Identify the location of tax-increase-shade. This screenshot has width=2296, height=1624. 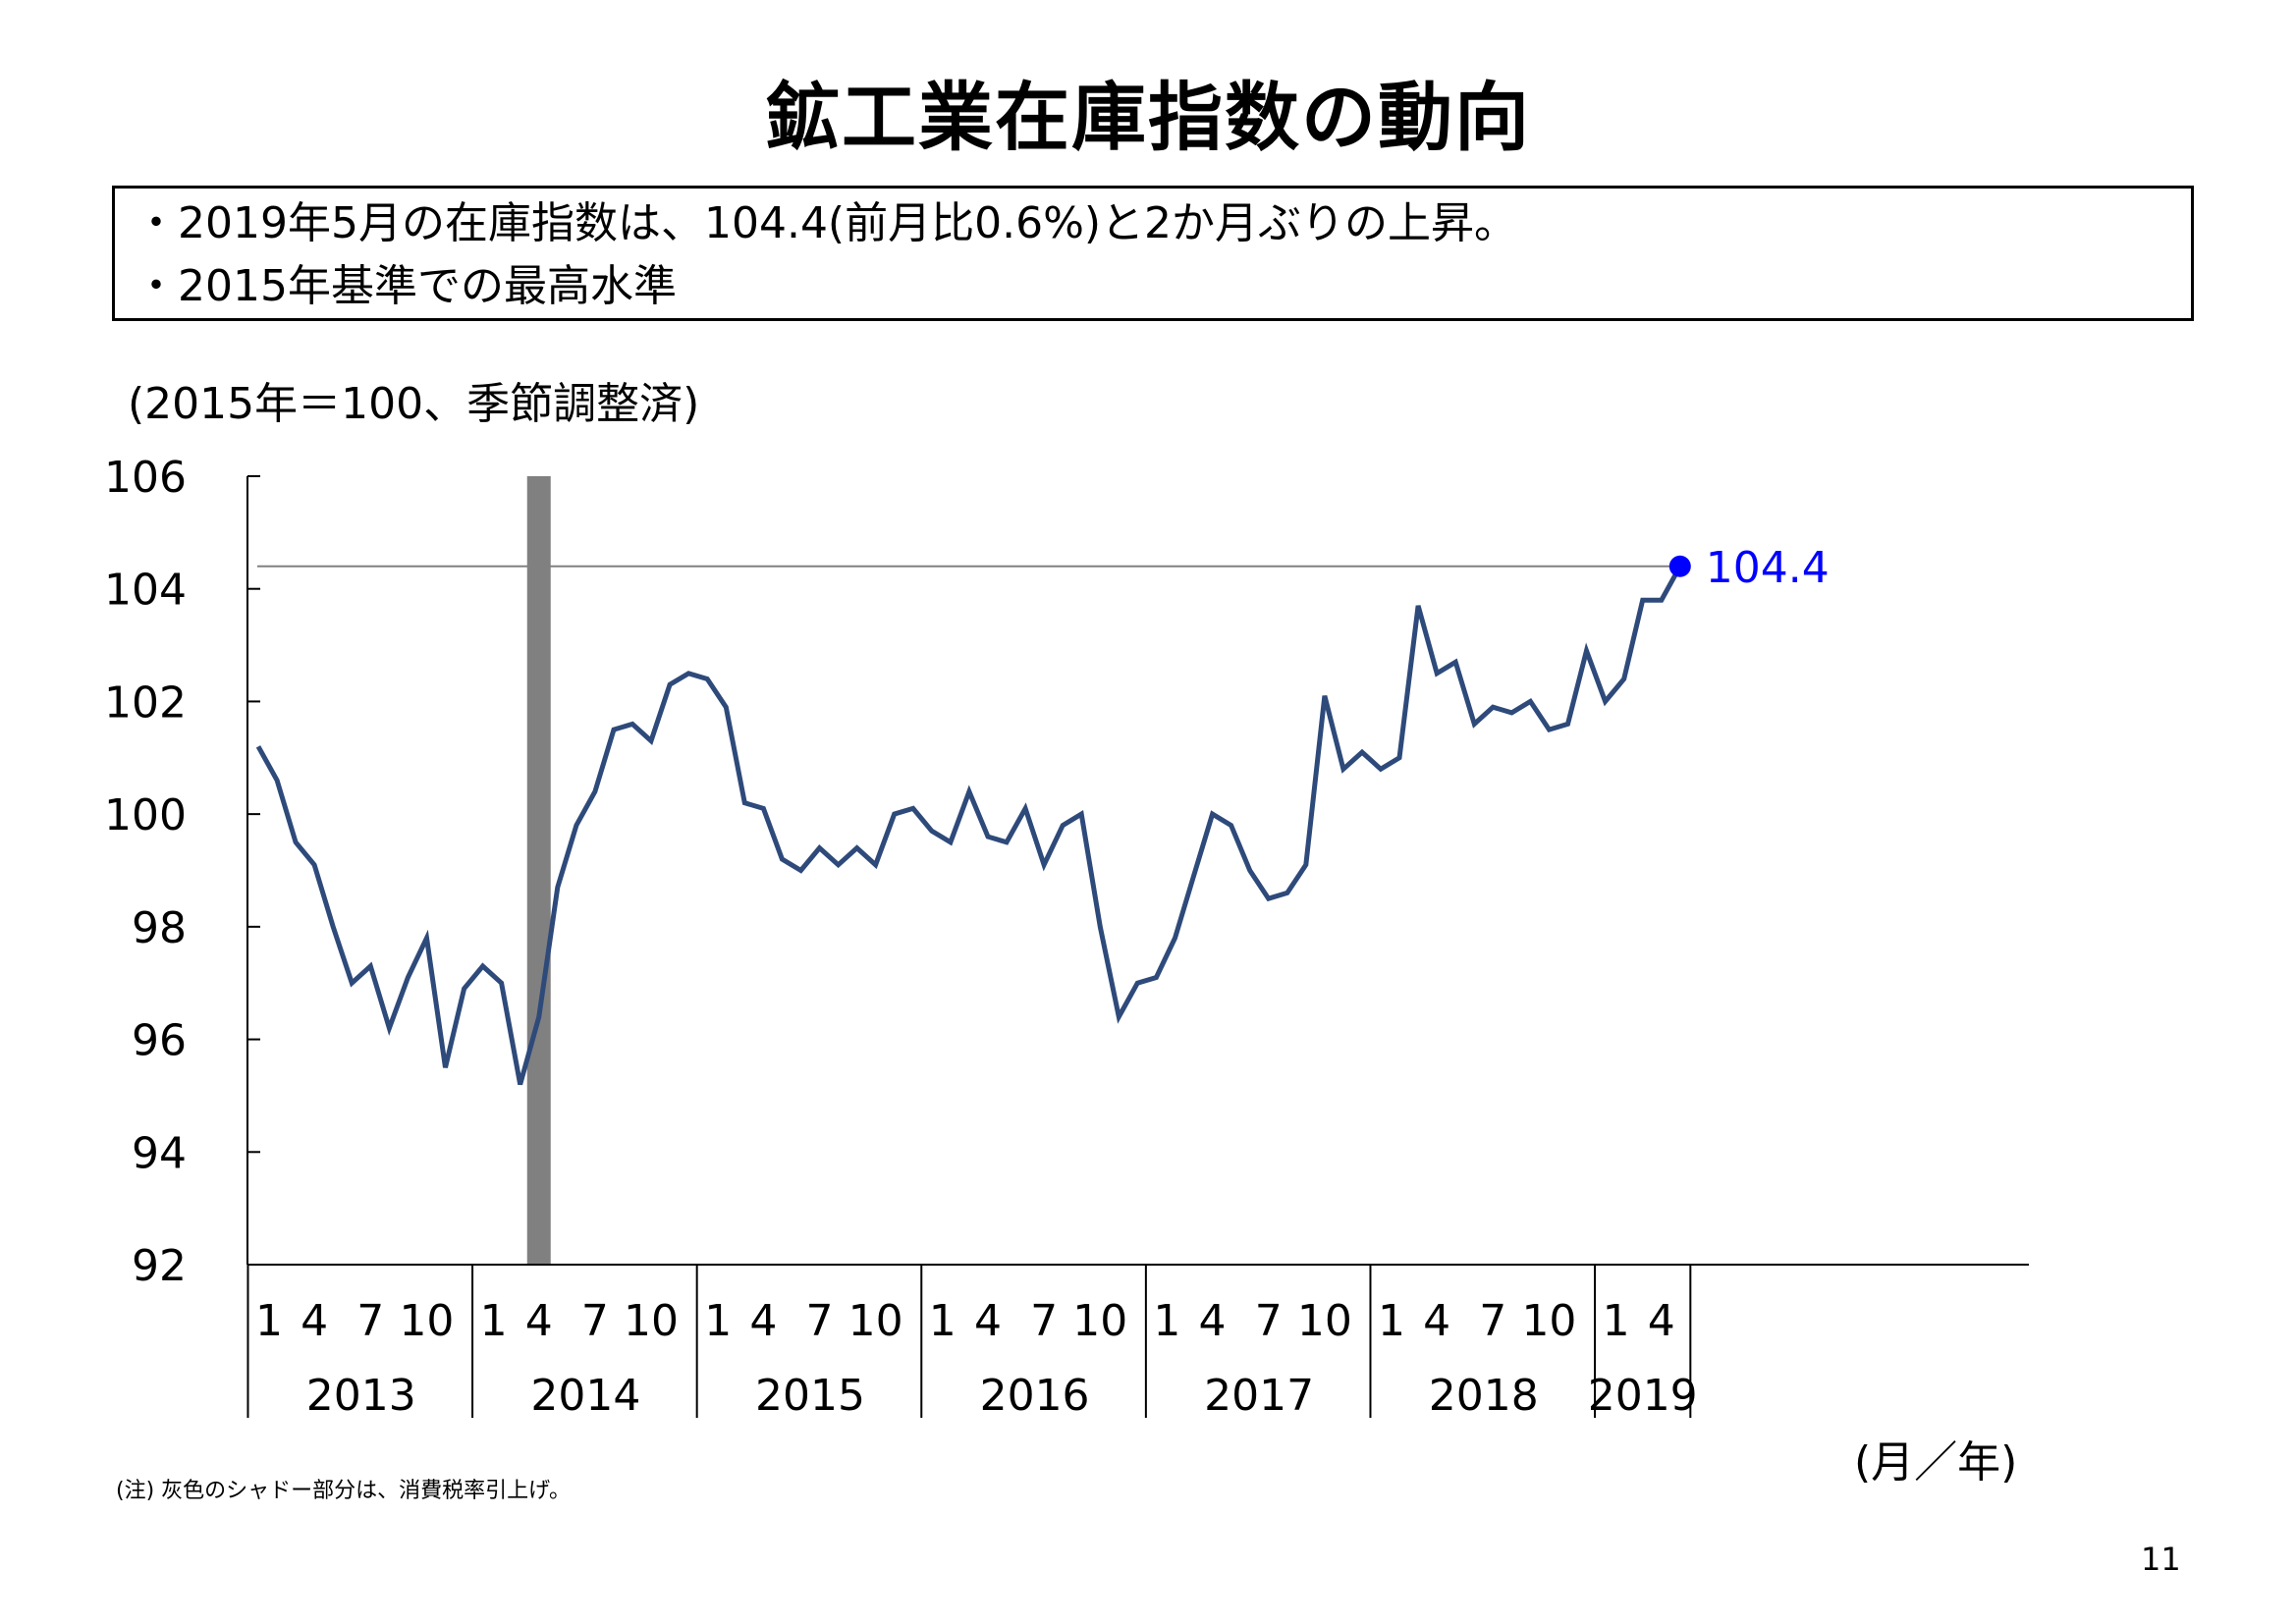
(538, 870).